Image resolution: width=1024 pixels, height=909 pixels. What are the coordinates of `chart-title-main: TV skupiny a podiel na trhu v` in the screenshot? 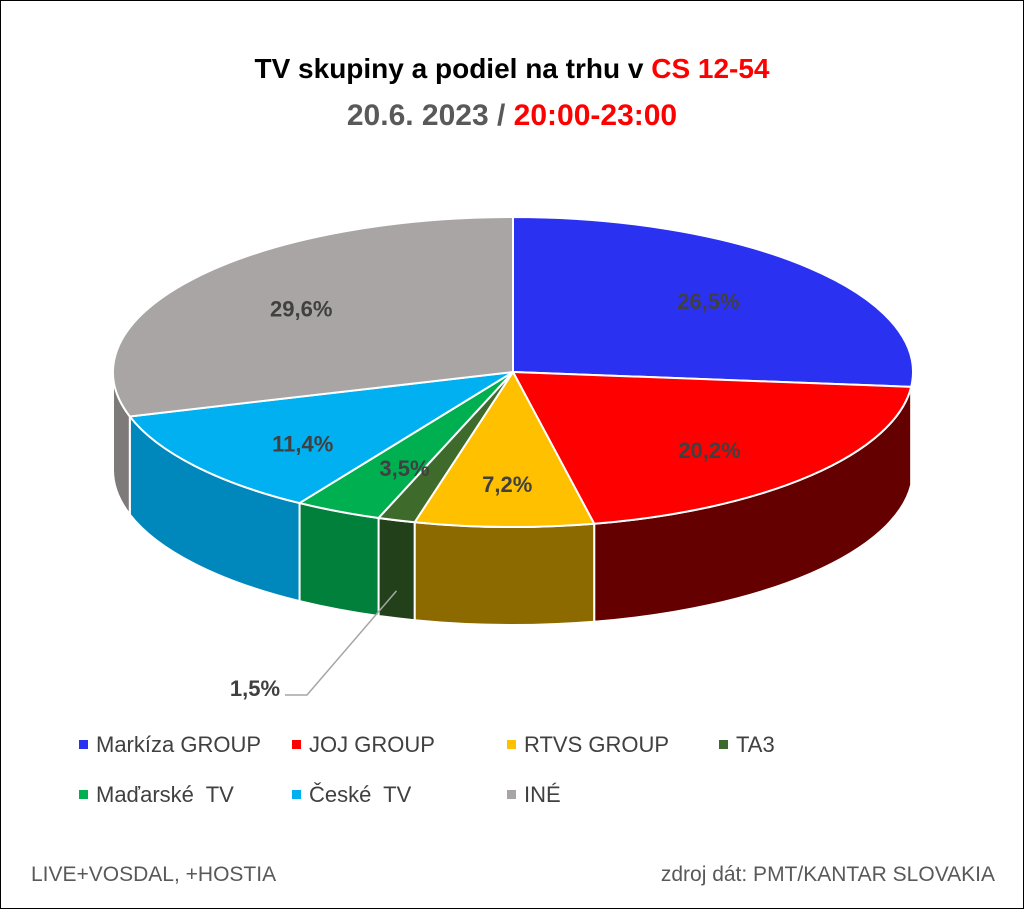 It's located at (453, 68).